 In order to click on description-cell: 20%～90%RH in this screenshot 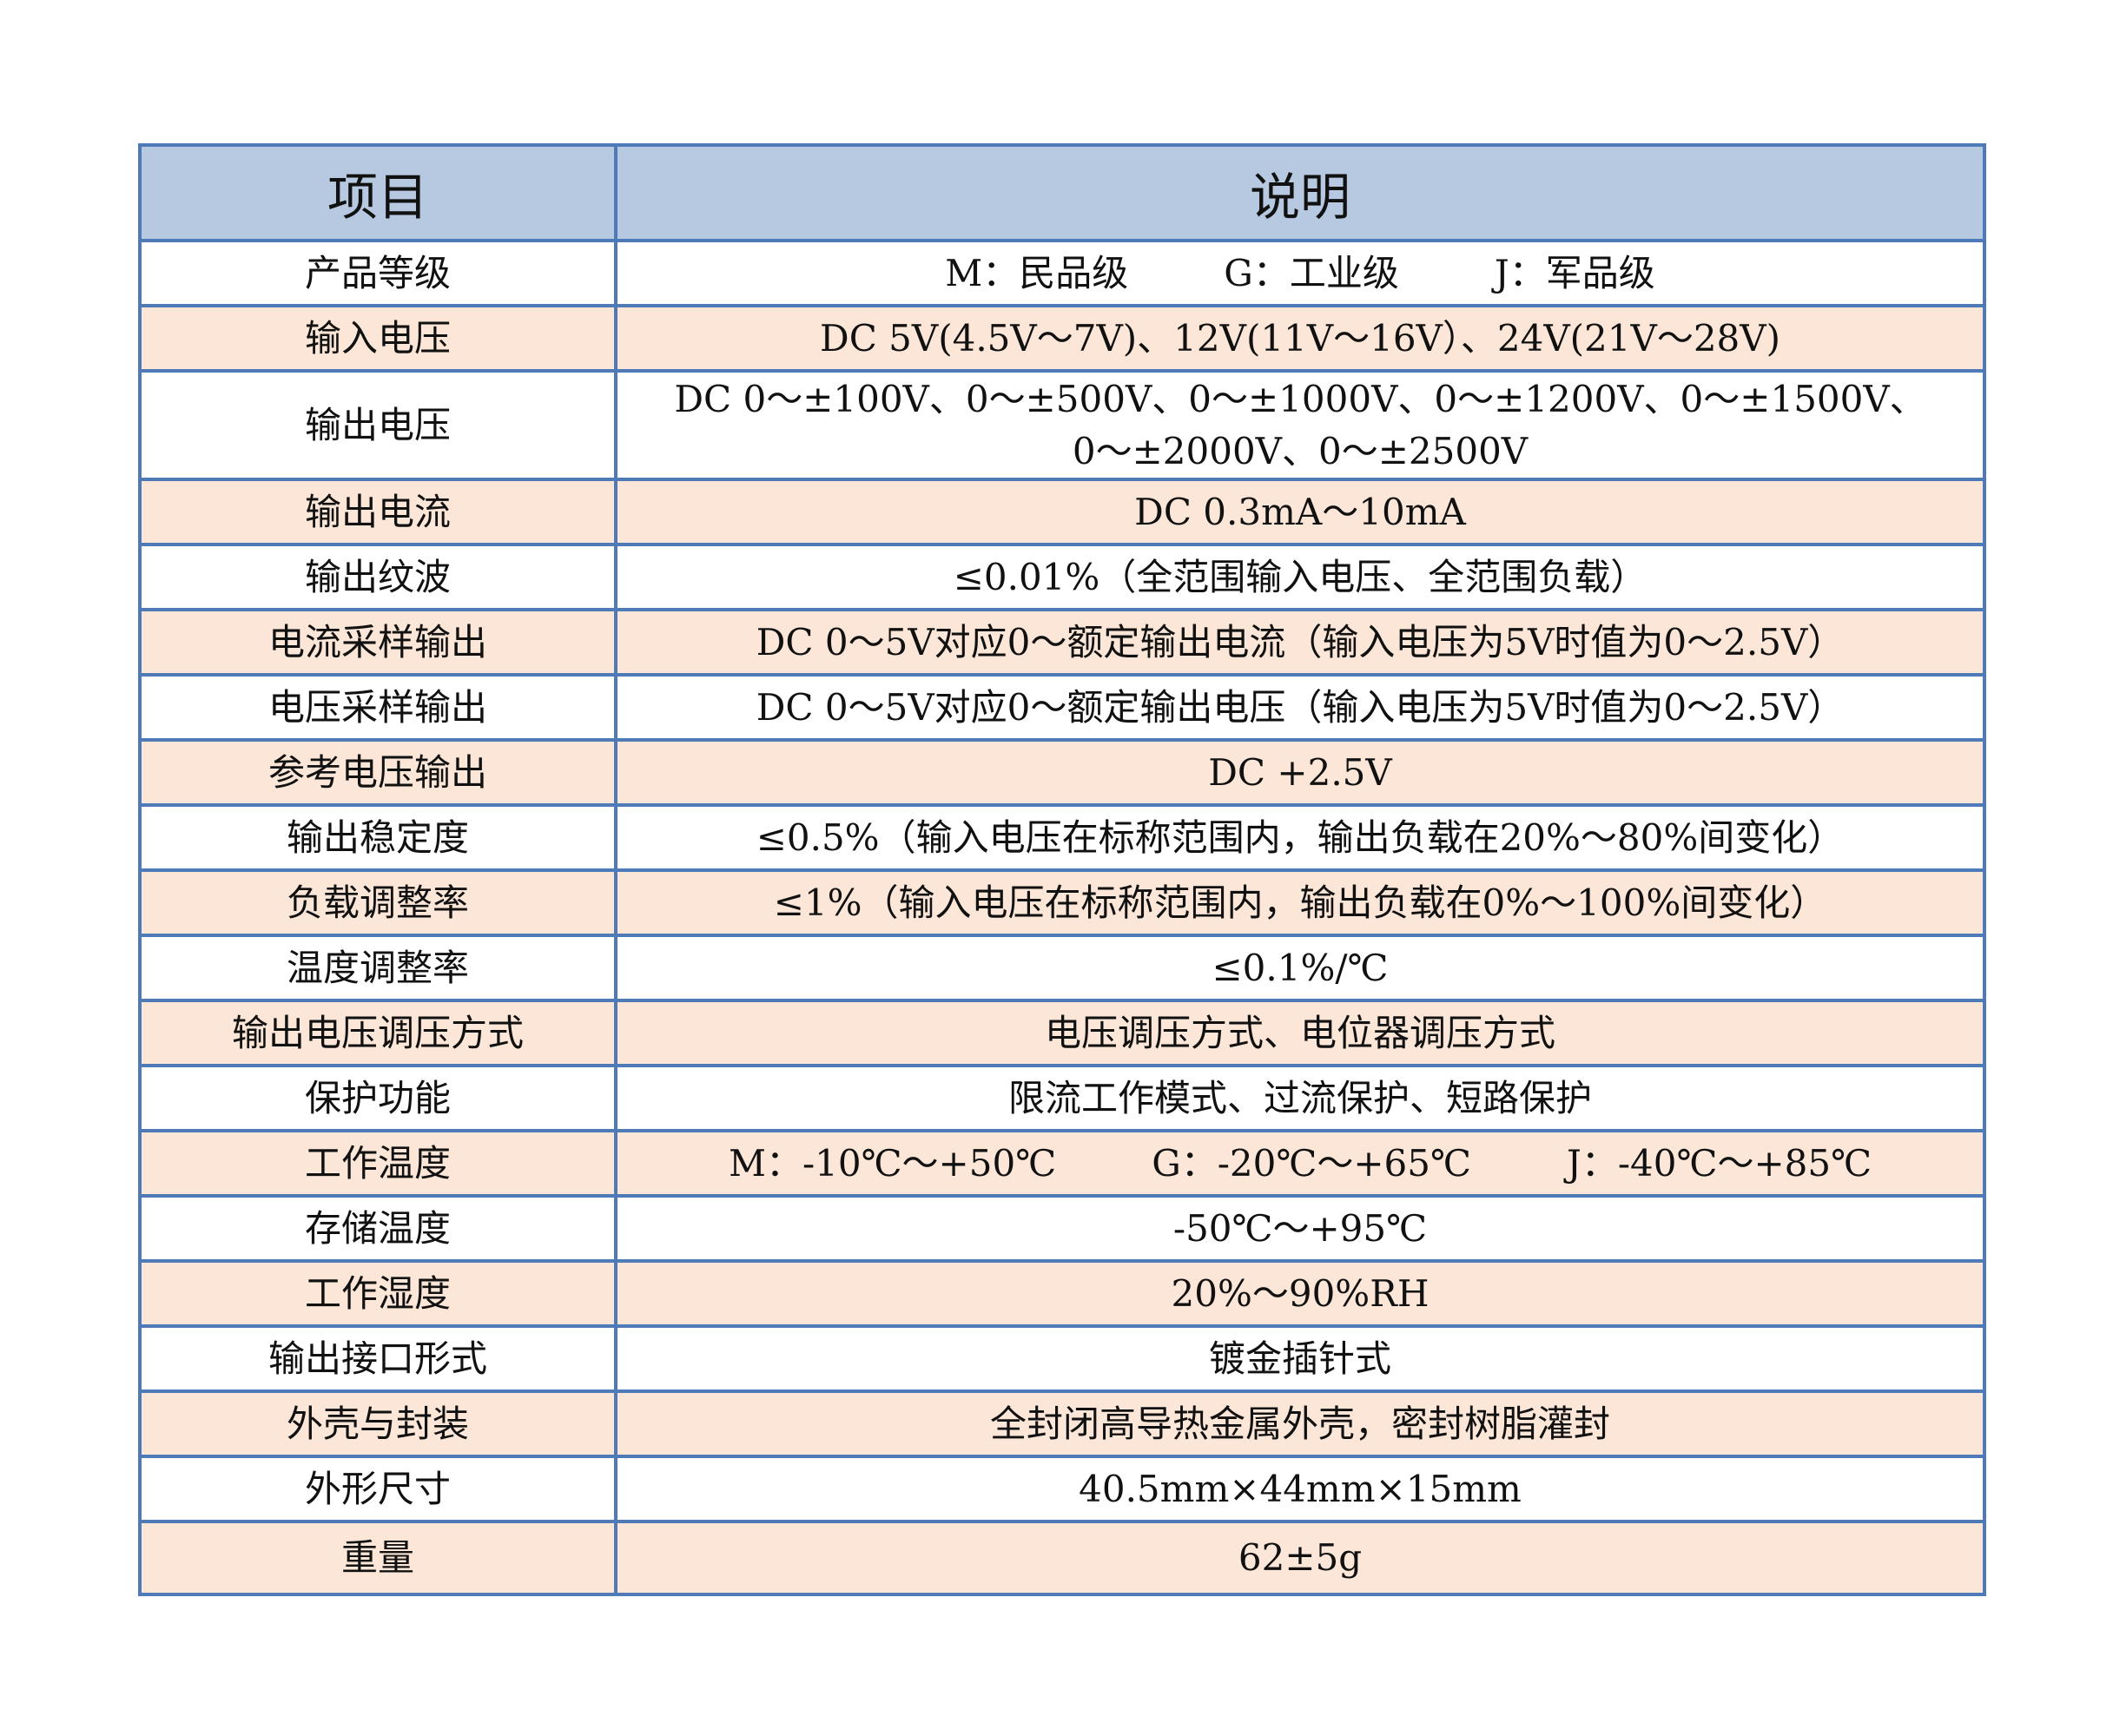, I will do `click(1300, 1293)`.